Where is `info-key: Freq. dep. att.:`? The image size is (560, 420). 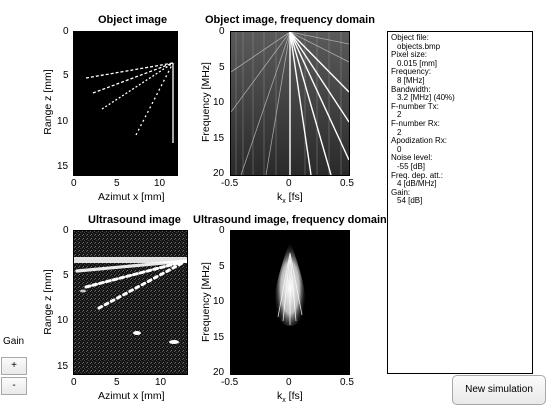 info-key: Freq. dep. att.: is located at coordinates (417, 175).